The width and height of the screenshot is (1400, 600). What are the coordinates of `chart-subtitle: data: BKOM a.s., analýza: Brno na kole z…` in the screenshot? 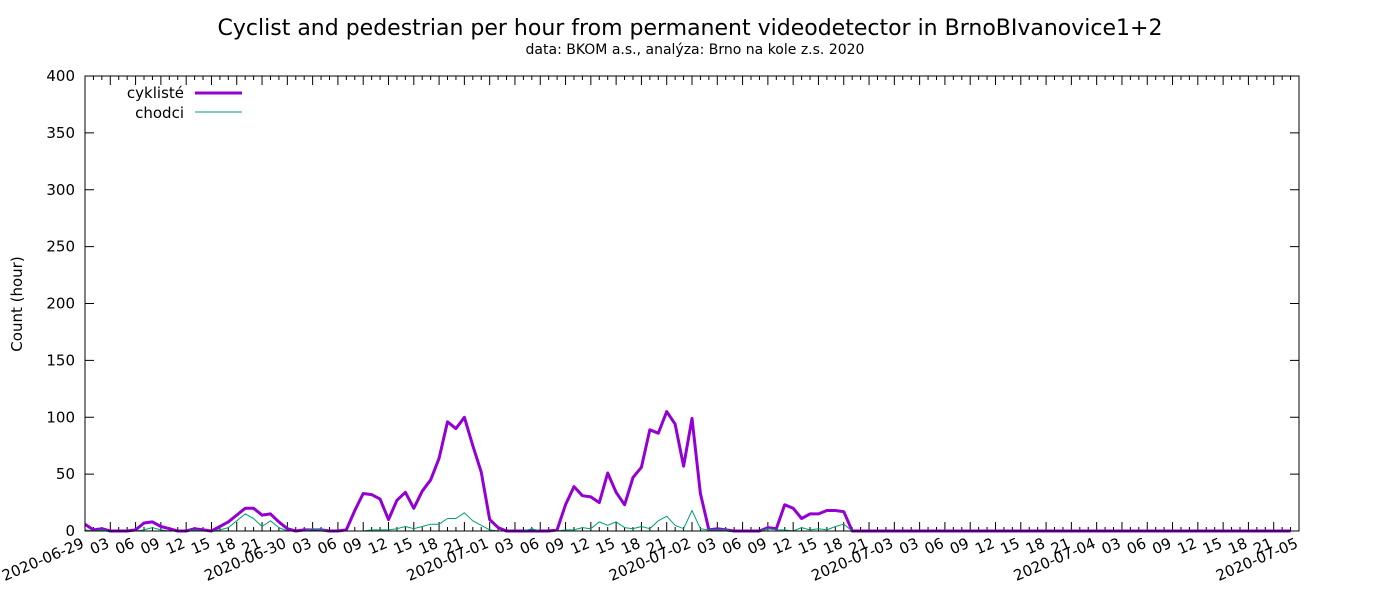 It's located at (695, 50).